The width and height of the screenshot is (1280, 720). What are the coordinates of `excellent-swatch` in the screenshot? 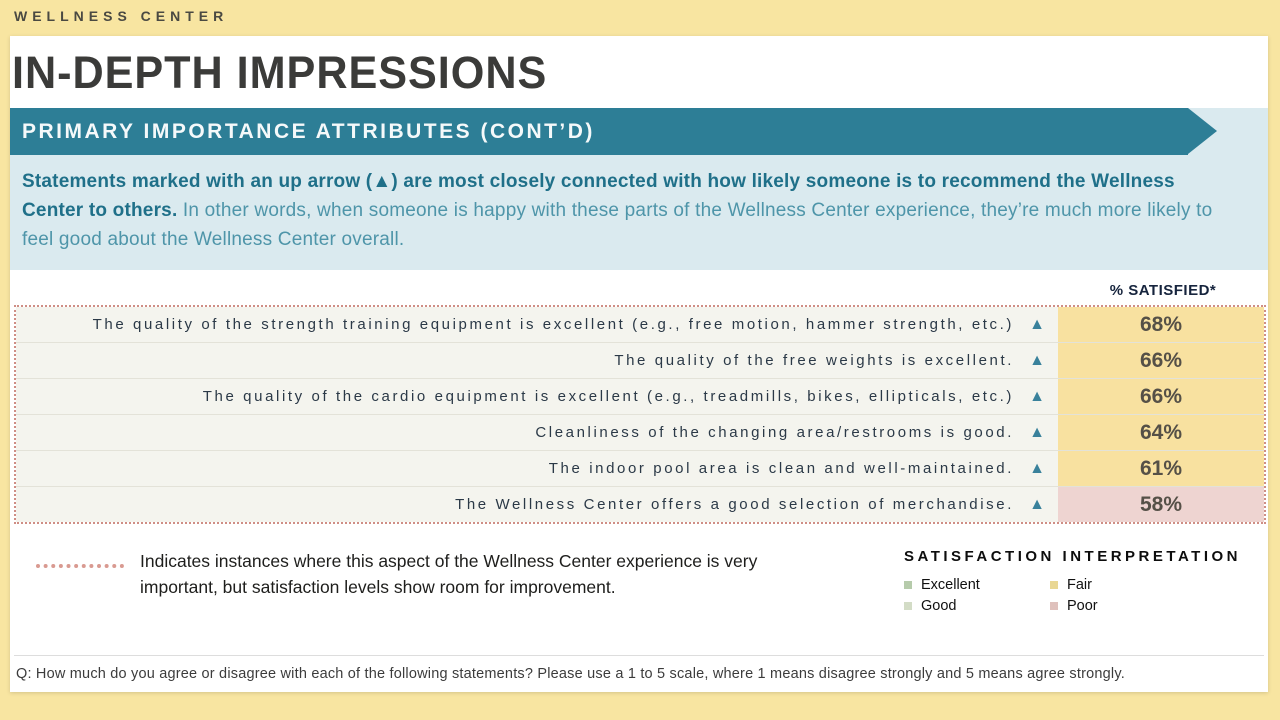 It's located at (908, 585).